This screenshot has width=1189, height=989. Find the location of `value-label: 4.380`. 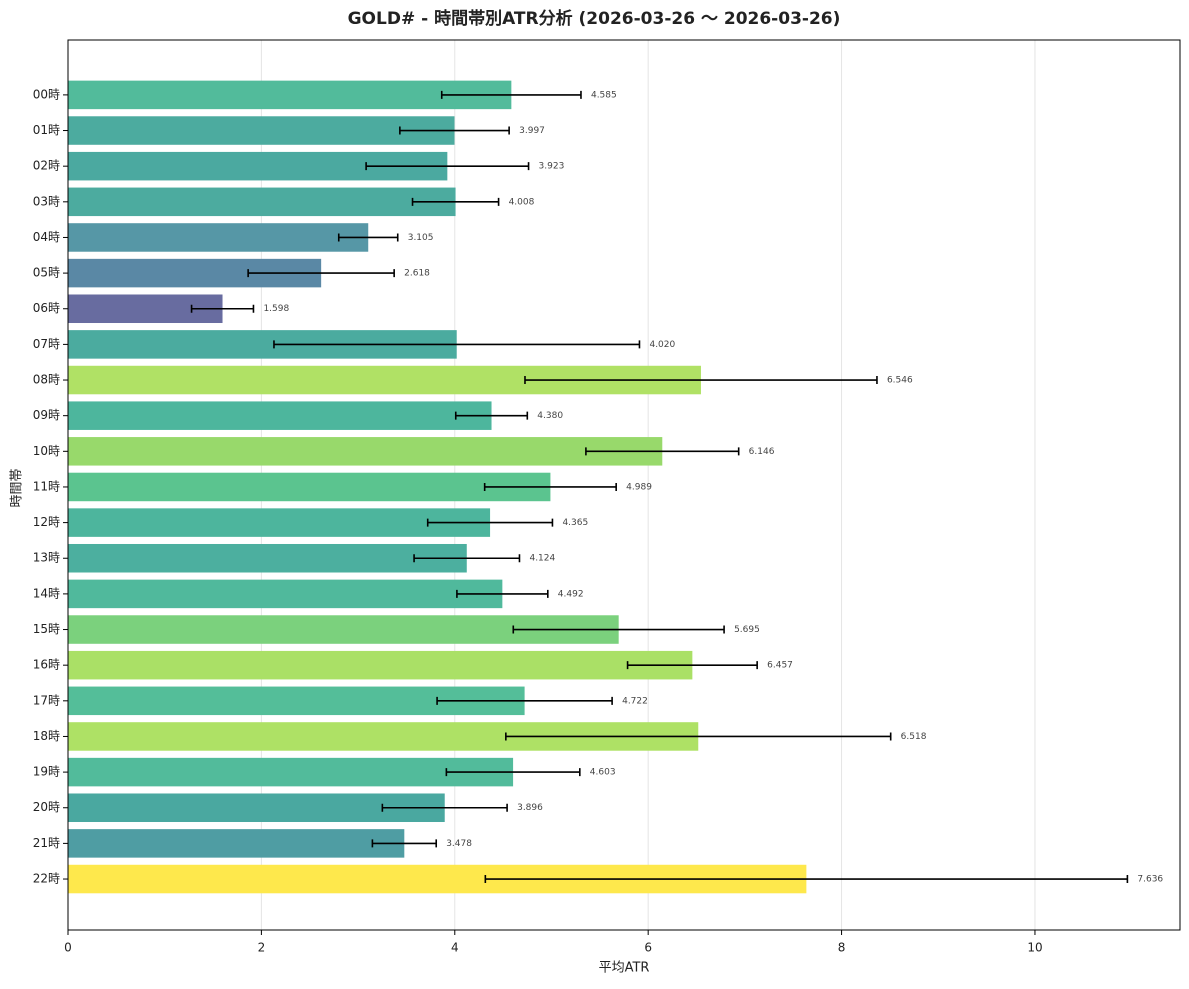

value-label: 4.380 is located at coordinates (550, 416).